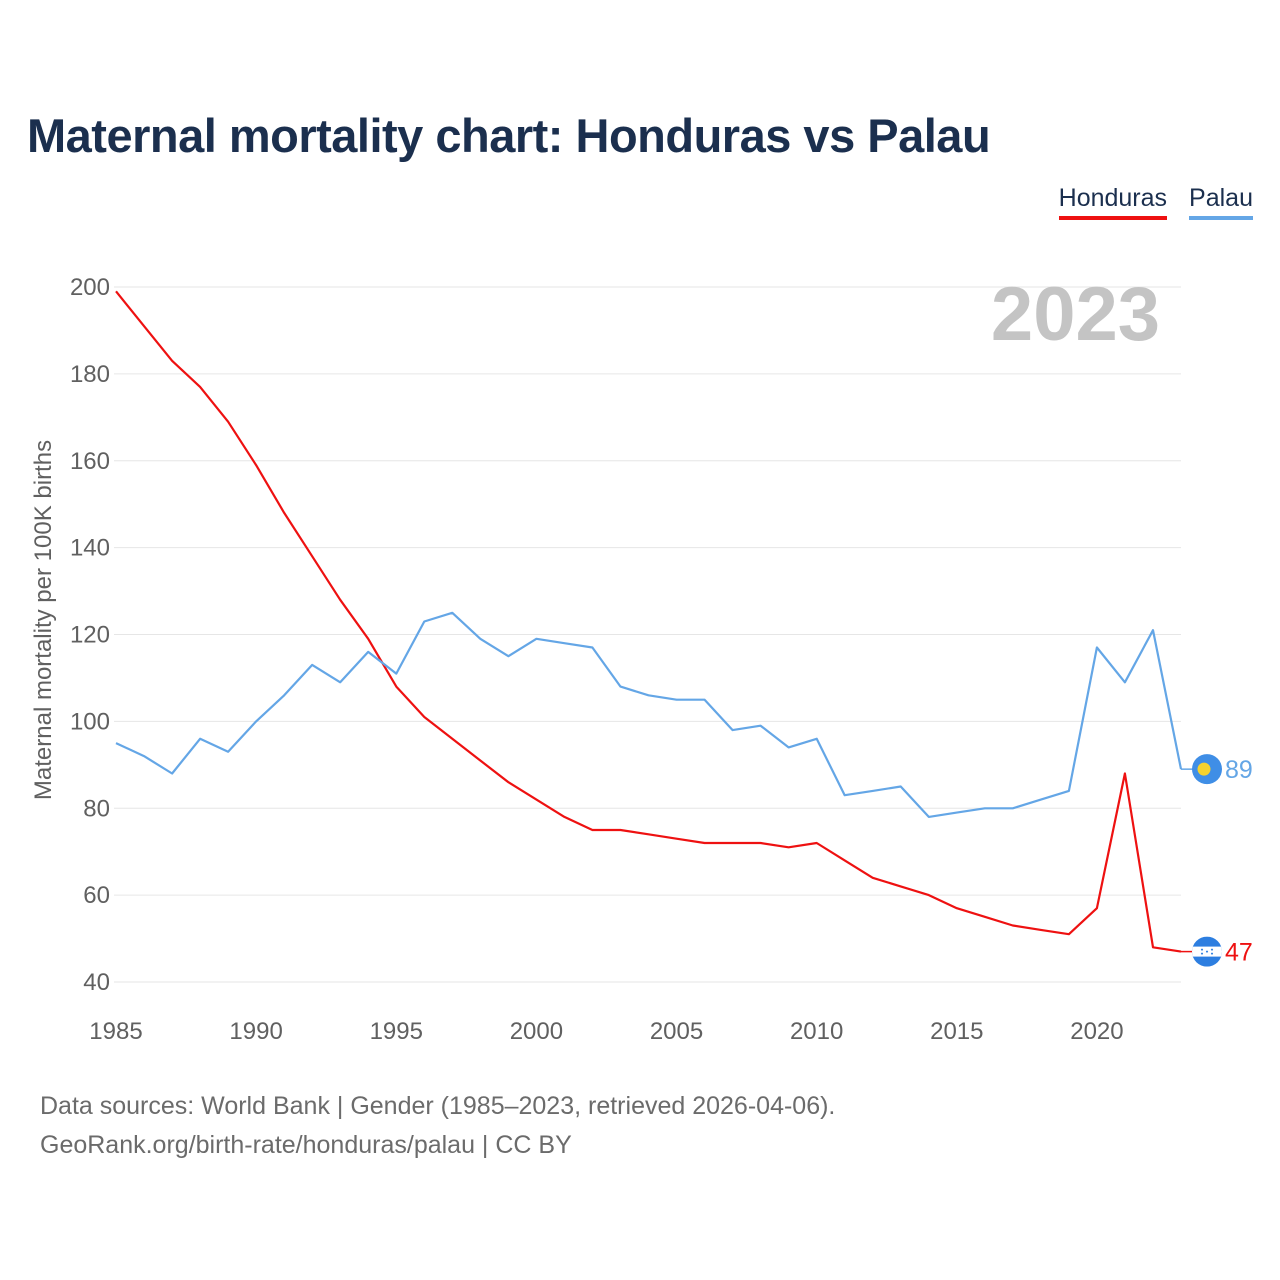 This screenshot has height=1280, width=1280. I want to click on flag-icon-honduras, so click(1207, 951).